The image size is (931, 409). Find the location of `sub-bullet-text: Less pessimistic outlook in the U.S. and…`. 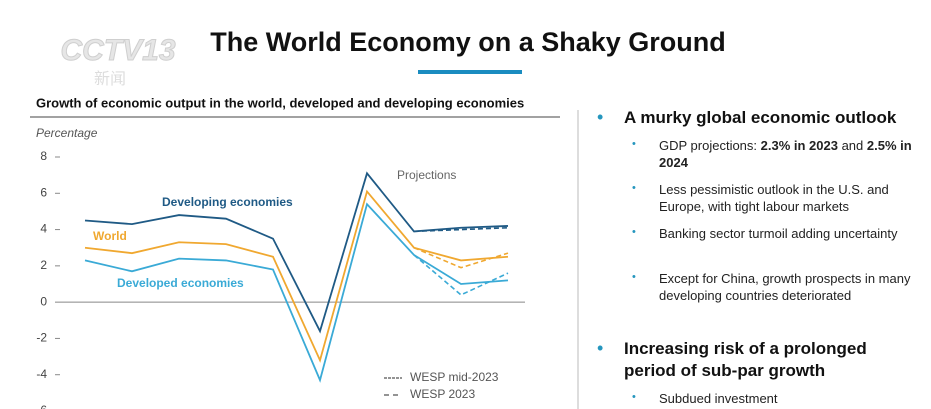

sub-bullet-text: Less pessimistic outlook in the U.S. and… is located at coordinates (790, 198).